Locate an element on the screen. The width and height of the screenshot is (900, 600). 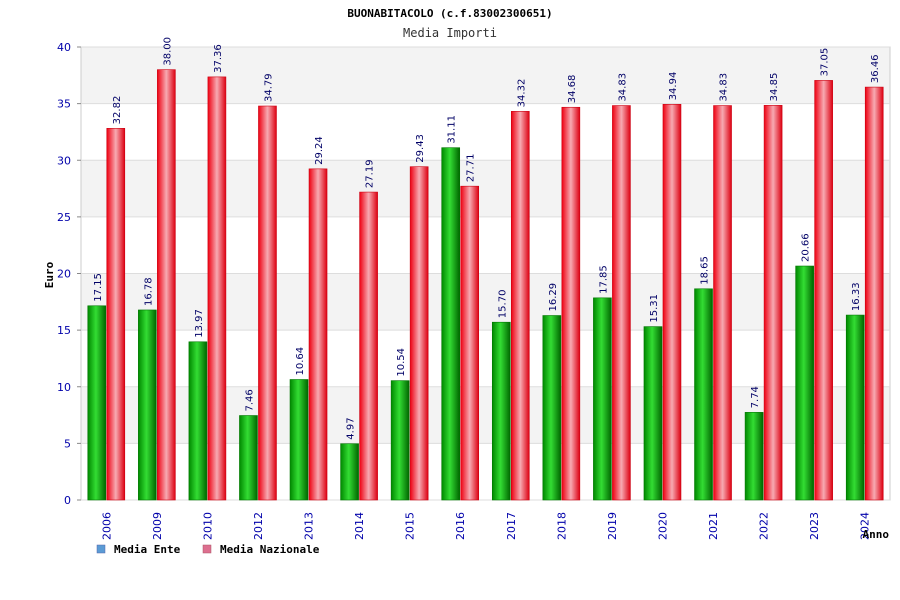
data-label-media-nazionale: 29.24 is located at coordinates (319, 150).